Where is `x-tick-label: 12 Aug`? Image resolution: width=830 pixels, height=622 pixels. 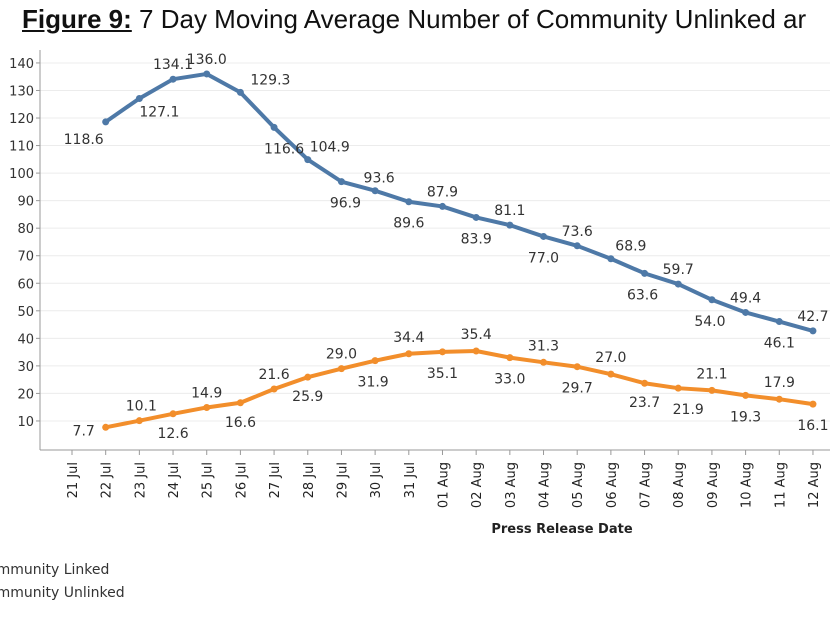 x-tick-label: 12 Aug is located at coordinates (814, 485).